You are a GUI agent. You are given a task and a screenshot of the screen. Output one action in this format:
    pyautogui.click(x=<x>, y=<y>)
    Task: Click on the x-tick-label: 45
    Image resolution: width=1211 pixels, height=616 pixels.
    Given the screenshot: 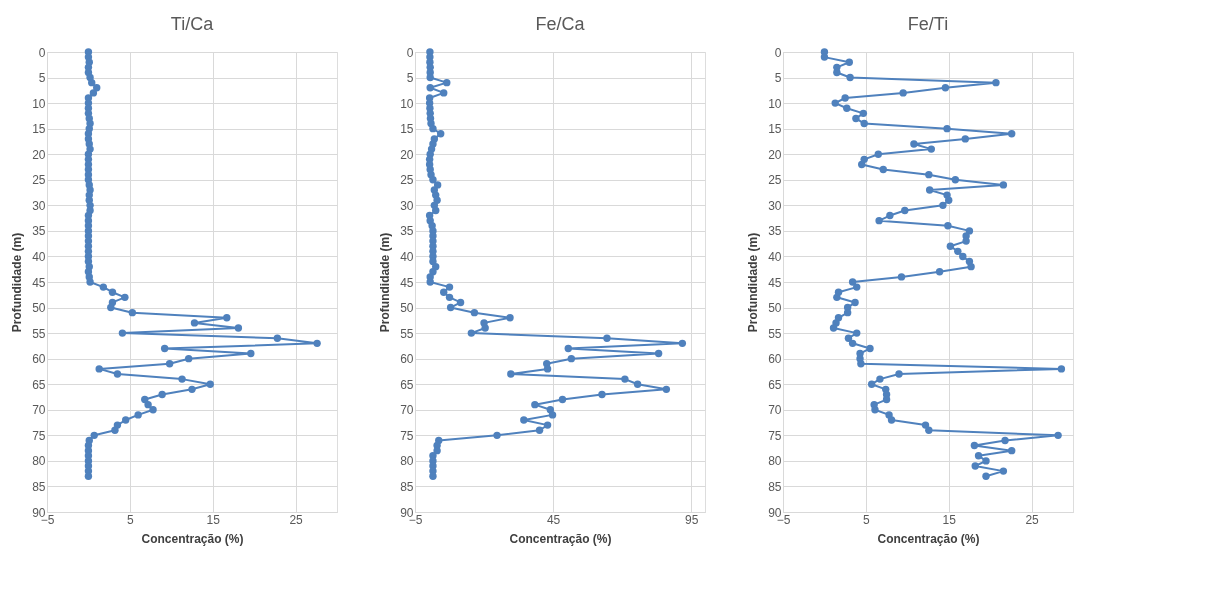 What is the action you would take?
    pyautogui.click(x=553, y=519)
    